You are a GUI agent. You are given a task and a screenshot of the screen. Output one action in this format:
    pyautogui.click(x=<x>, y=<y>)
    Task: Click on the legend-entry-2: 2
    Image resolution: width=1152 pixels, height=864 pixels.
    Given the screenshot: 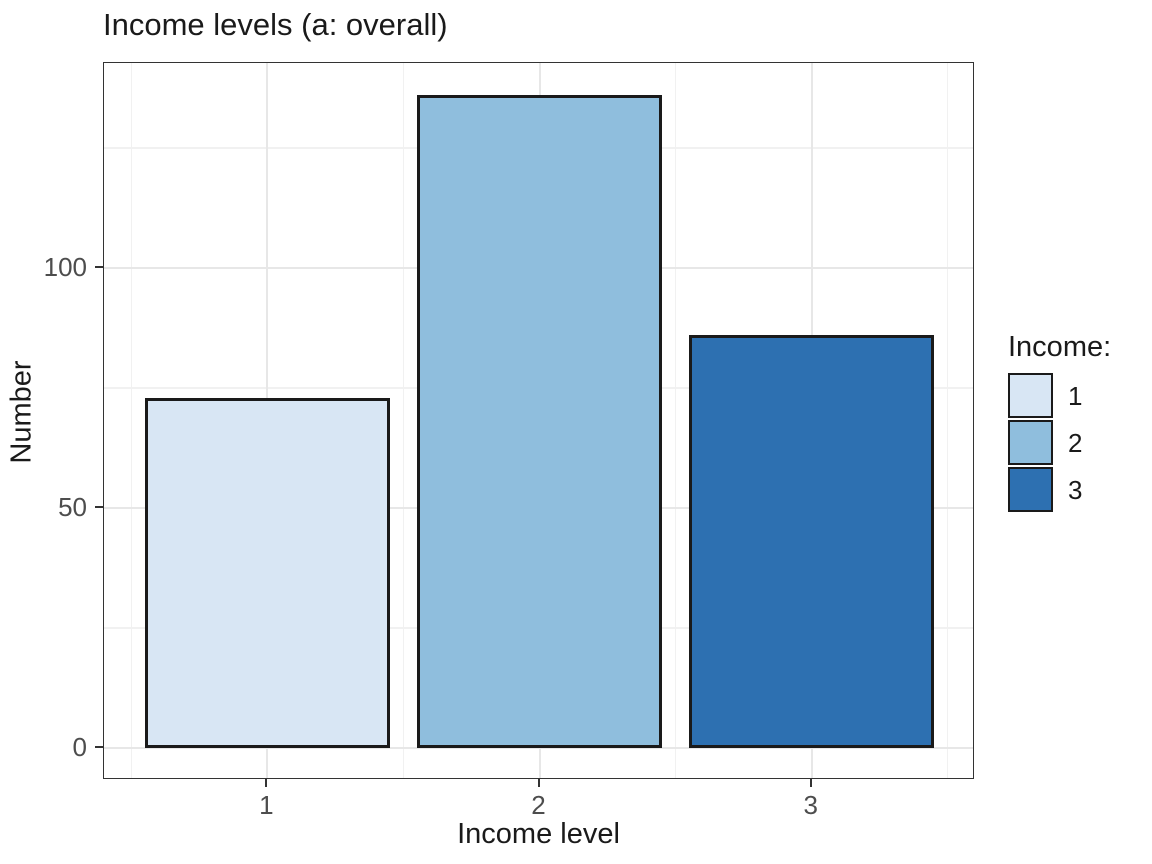 What is the action you would take?
    pyautogui.click(x=1045, y=443)
    